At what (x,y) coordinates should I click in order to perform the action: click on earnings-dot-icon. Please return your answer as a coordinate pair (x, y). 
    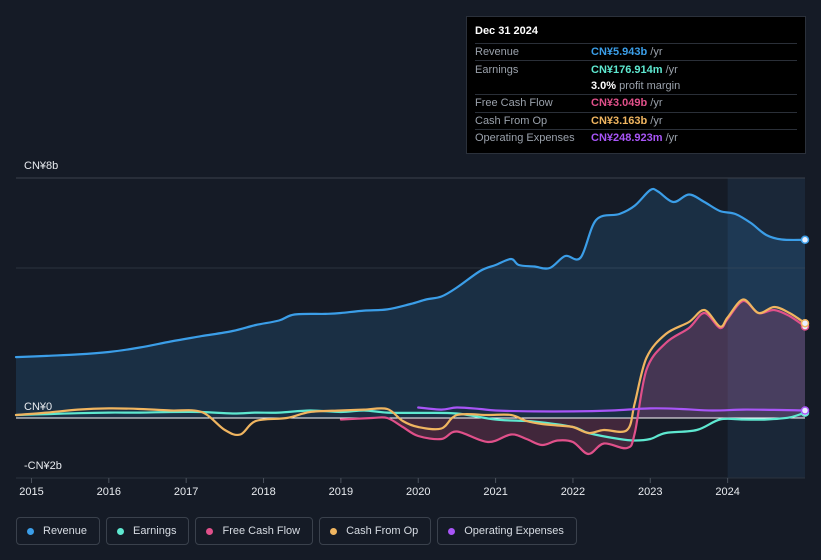
    Looking at the image, I should click on (121, 531).